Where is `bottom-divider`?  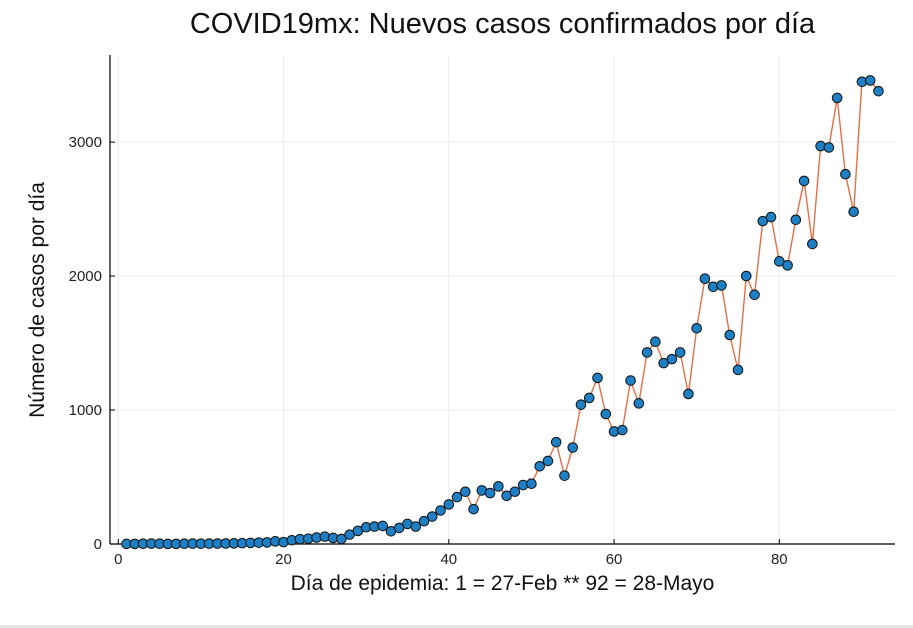 bottom-divider is located at coordinates (456, 626).